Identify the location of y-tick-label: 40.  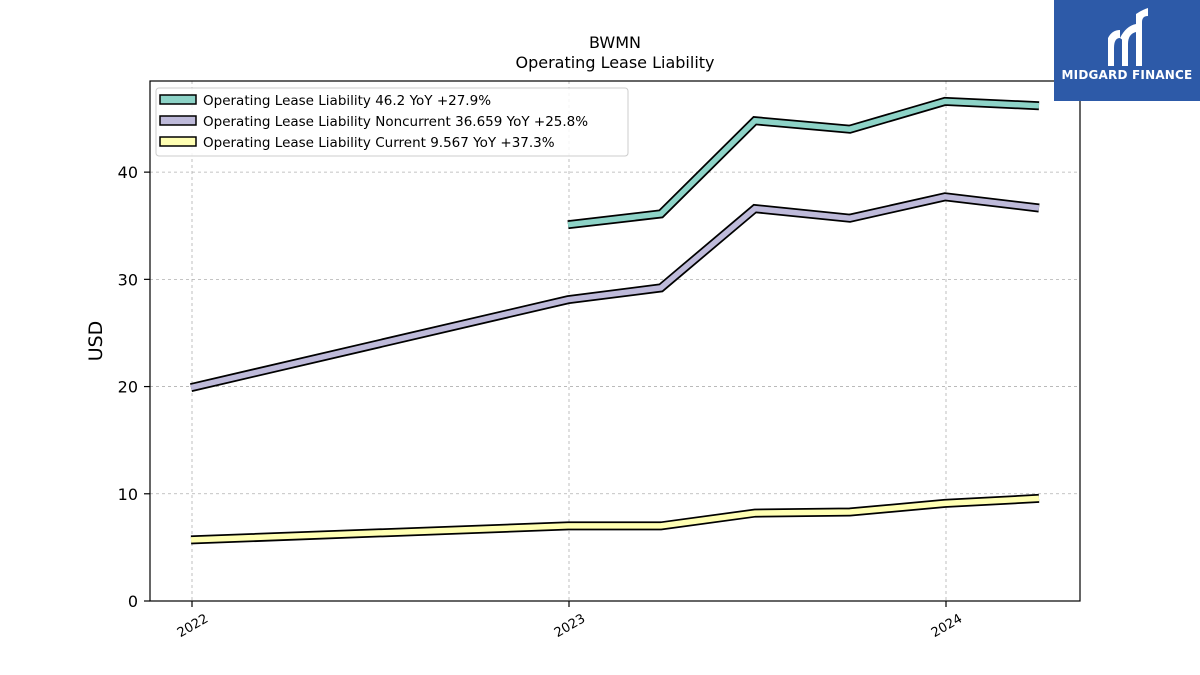
(128, 172).